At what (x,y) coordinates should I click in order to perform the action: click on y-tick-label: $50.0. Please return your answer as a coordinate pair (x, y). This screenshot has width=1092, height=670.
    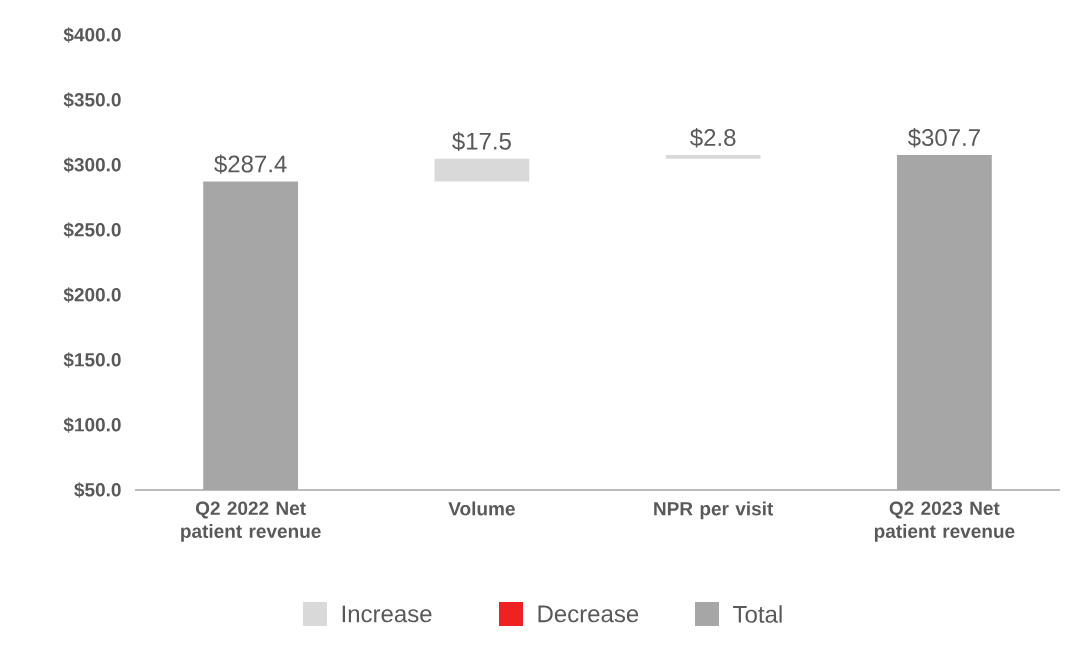
    Looking at the image, I should click on (97, 490).